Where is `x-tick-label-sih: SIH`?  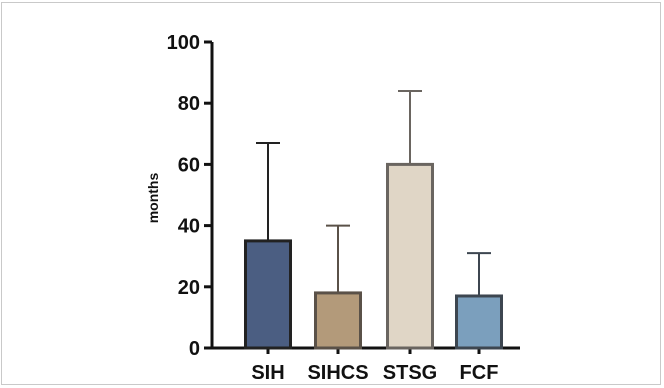 x-tick-label-sih: SIH is located at coordinates (267, 373).